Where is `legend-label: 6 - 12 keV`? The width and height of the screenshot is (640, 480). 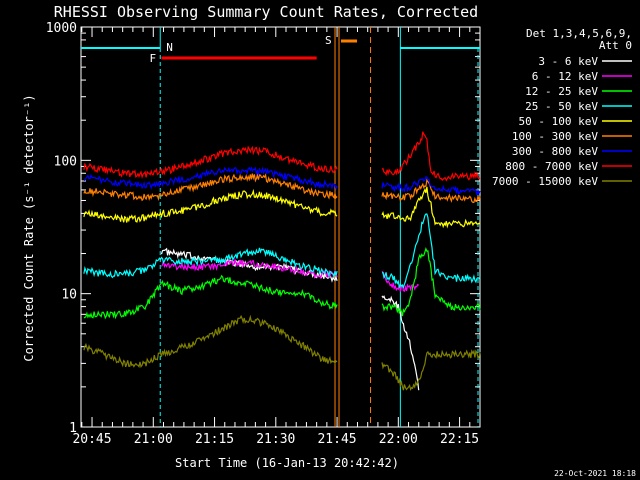
legend-label: 6 - 12 keV is located at coordinates (565, 76).